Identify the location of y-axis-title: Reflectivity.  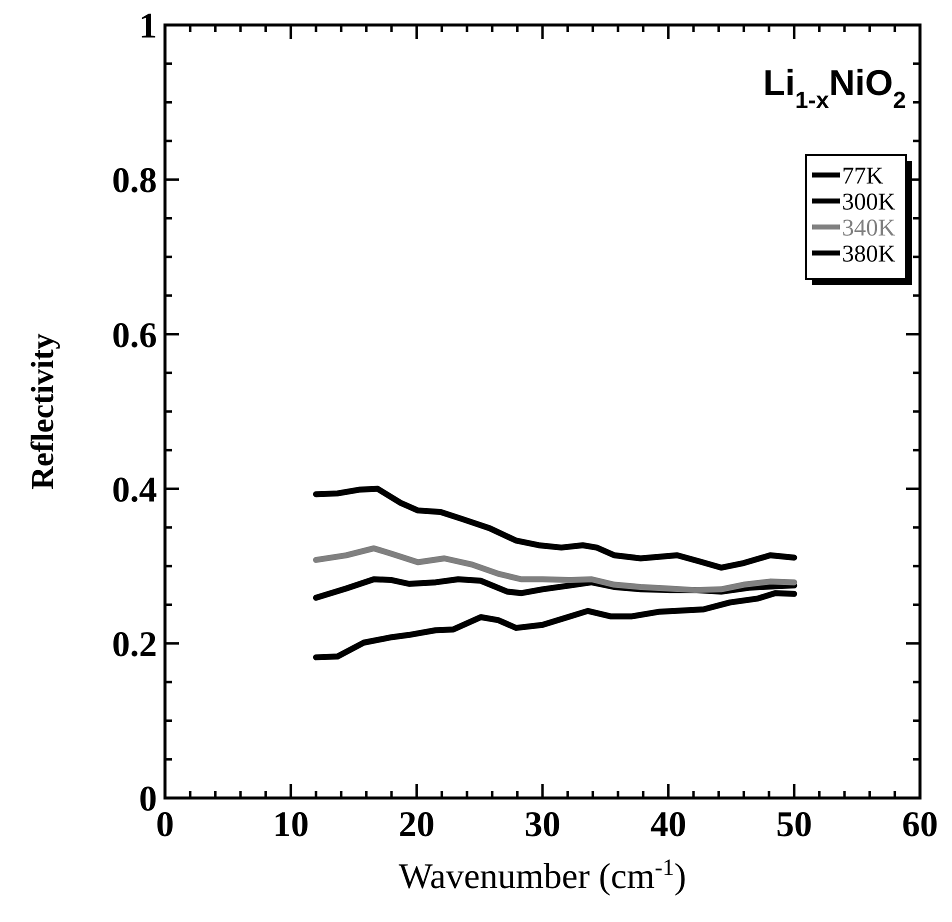
(42, 411).